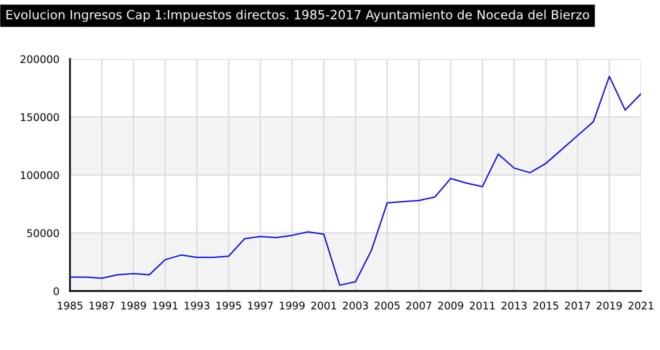  What do you see at coordinates (609, 306) in the screenshot?
I see `x-tick-label: 2019` at bounding box center [609, 306].